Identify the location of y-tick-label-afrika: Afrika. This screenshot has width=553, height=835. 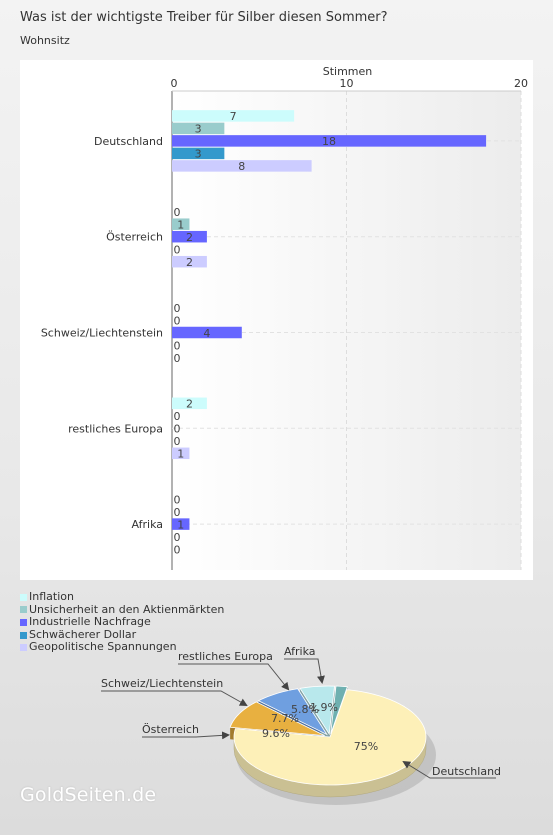
(147, 524).